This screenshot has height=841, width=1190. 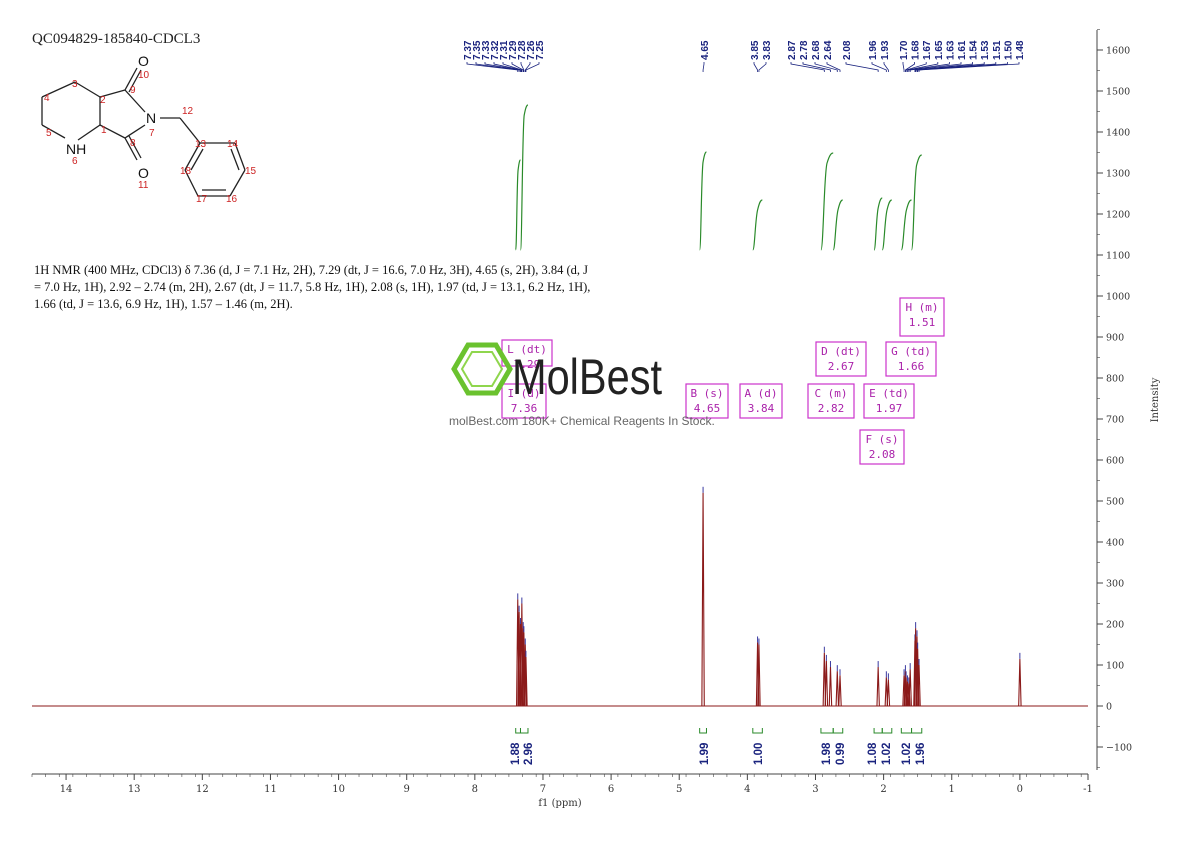 I want to click on peak-shift-label: 1.70, so click(x=904, y=50).